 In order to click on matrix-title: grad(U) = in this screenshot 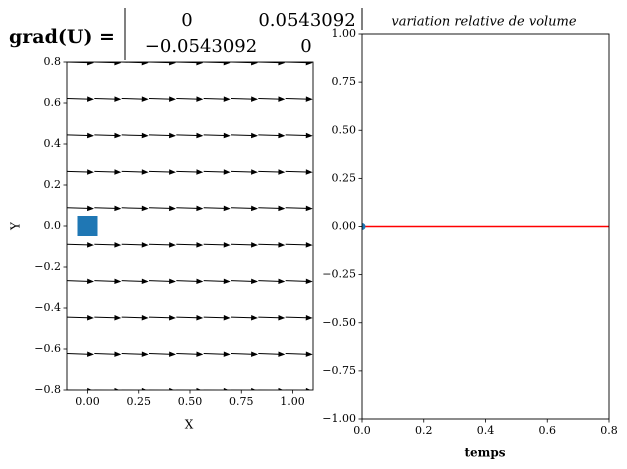, I will do `click(62, 37)`.